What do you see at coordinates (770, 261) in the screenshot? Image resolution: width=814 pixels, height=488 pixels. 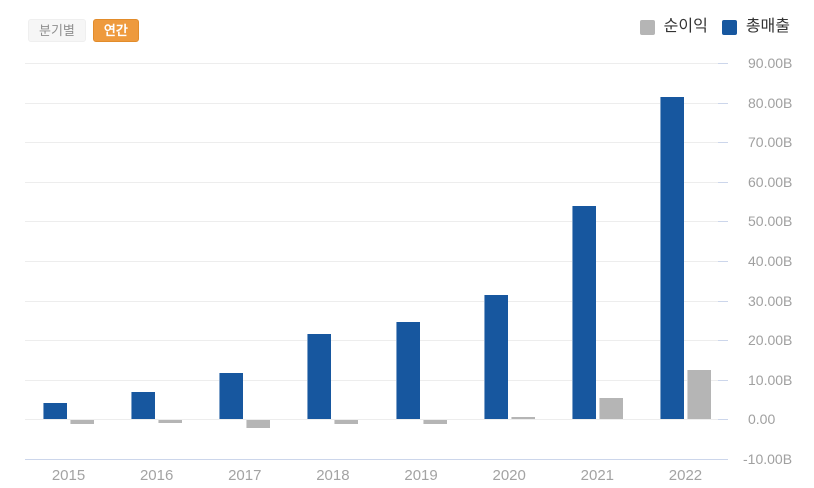 I see `y-axis-label: 40.00B` at bounding box center [770, 261].